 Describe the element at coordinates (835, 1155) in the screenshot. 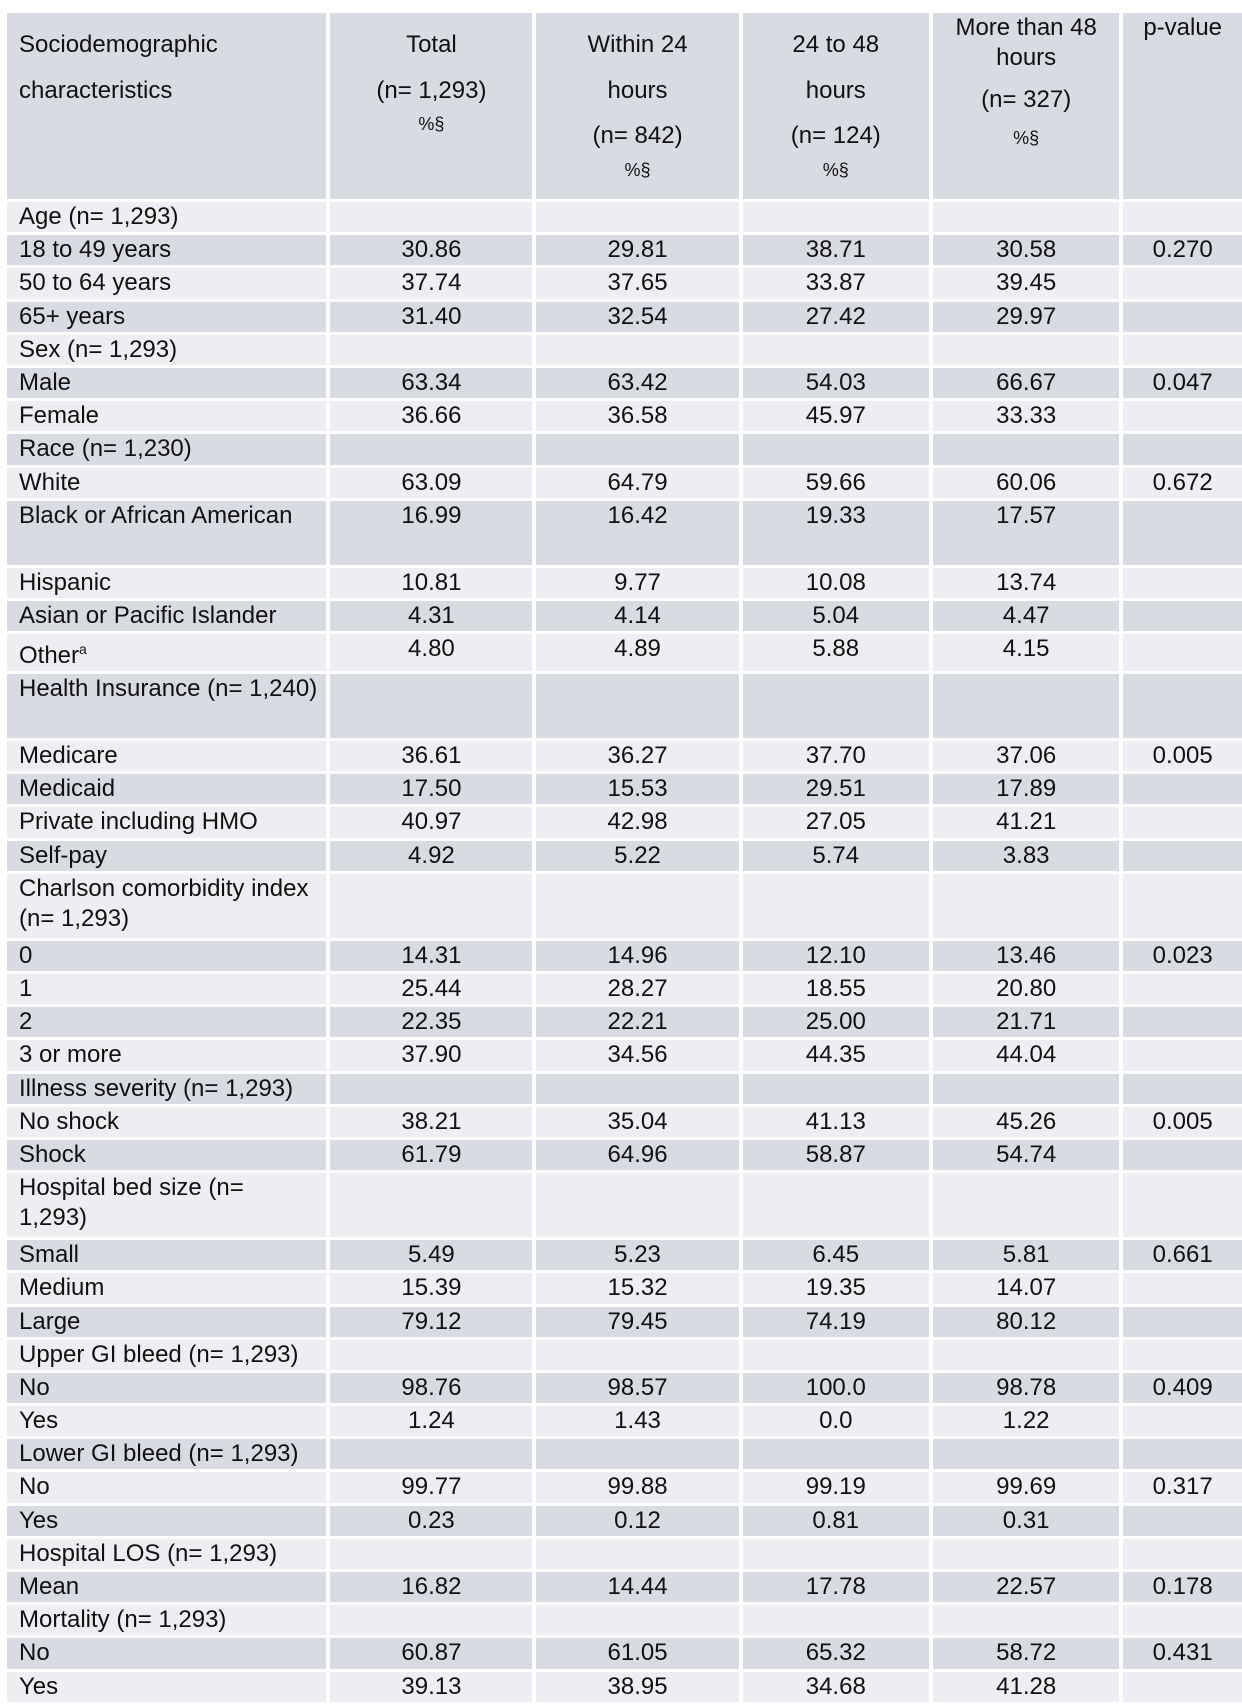

I see `24-to-48-cell: 58.87` at that location.